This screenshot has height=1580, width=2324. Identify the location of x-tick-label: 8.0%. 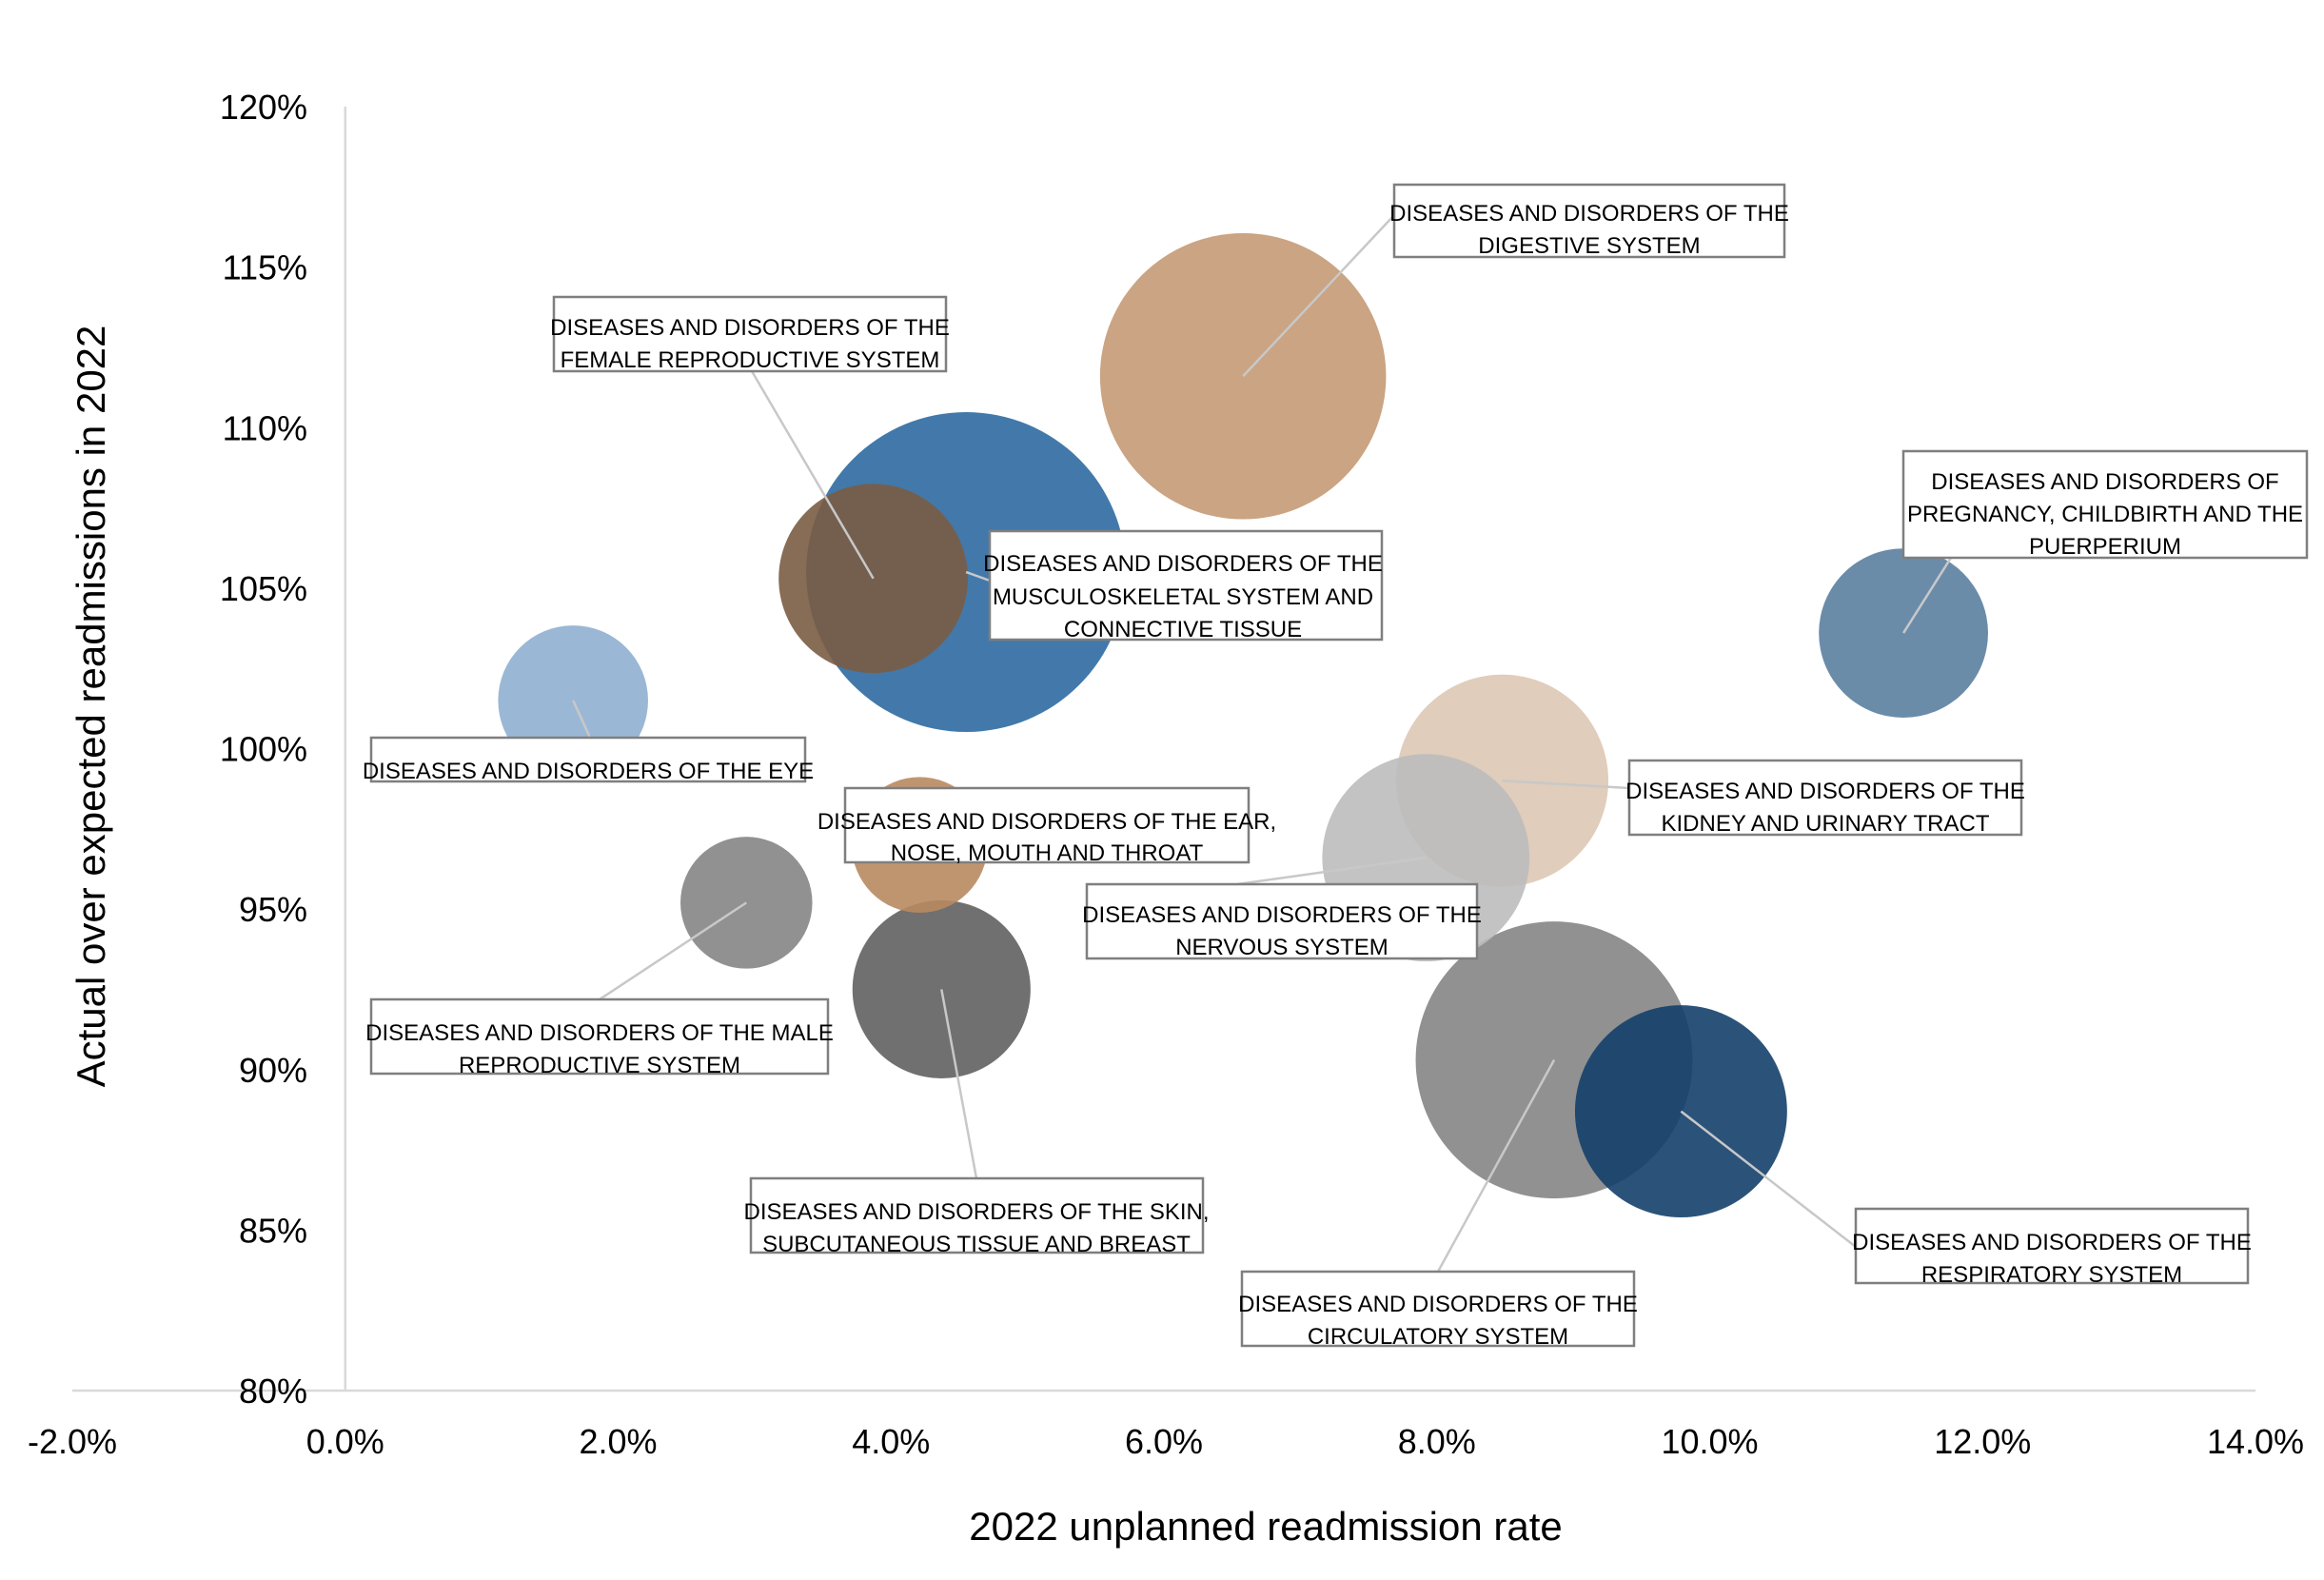
(1437, 1441).